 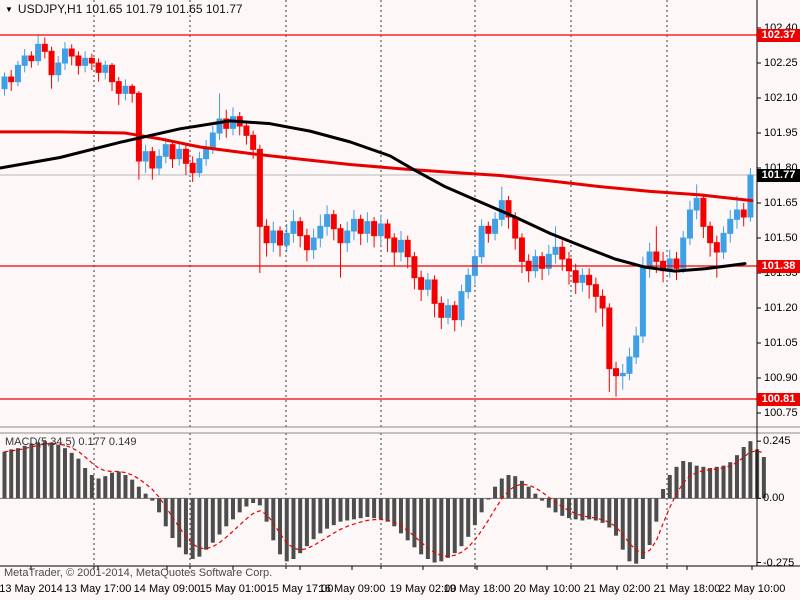 What do you see at coordinates (71, 442) in the screenshot?
I see `macd-indicator-label: MACD(5,34,5) 0.177 0.149` at bounding box center [71, 442].